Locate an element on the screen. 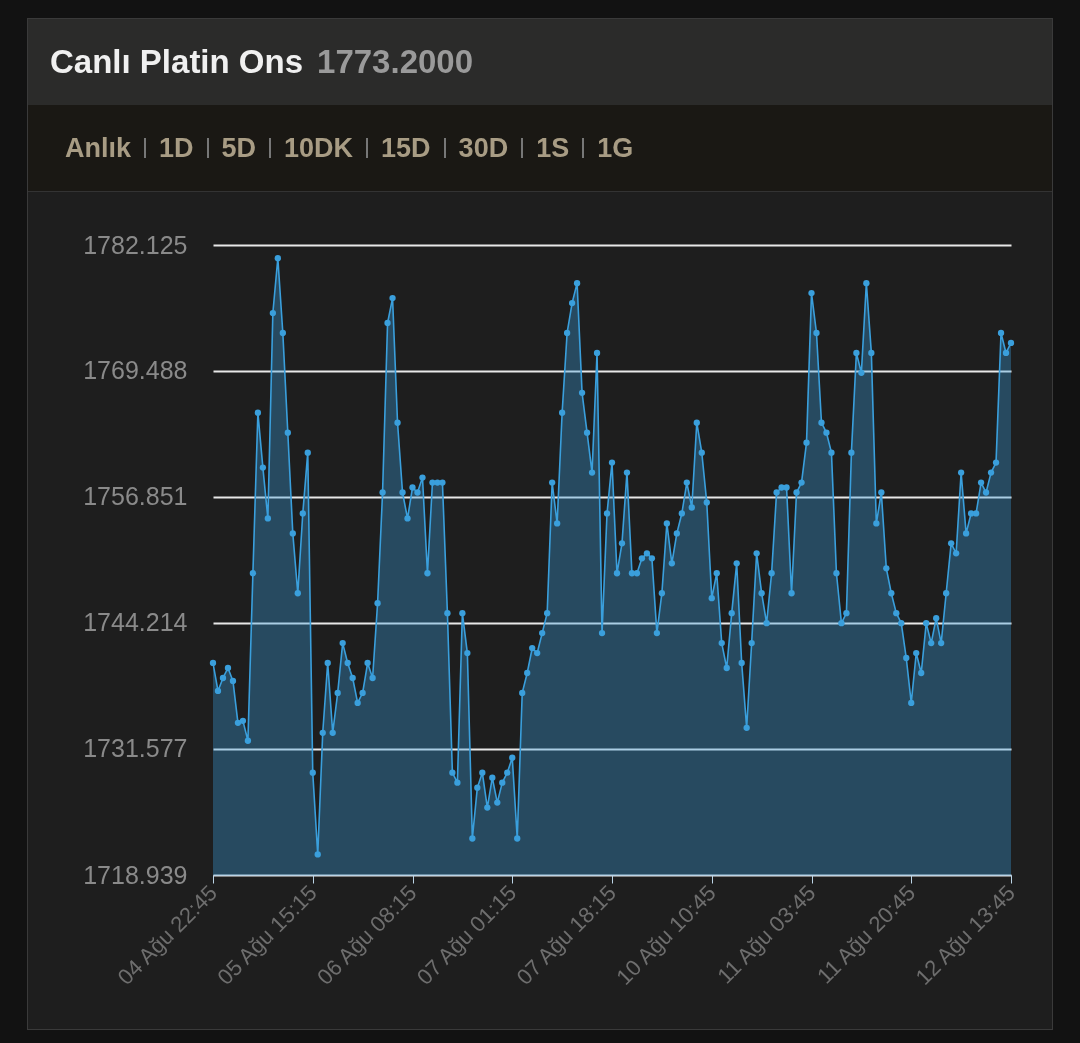 The height and width of the screenshot is (1043, 1080). y-tick-label: 1782.125 is located at coordinates (135, 244).